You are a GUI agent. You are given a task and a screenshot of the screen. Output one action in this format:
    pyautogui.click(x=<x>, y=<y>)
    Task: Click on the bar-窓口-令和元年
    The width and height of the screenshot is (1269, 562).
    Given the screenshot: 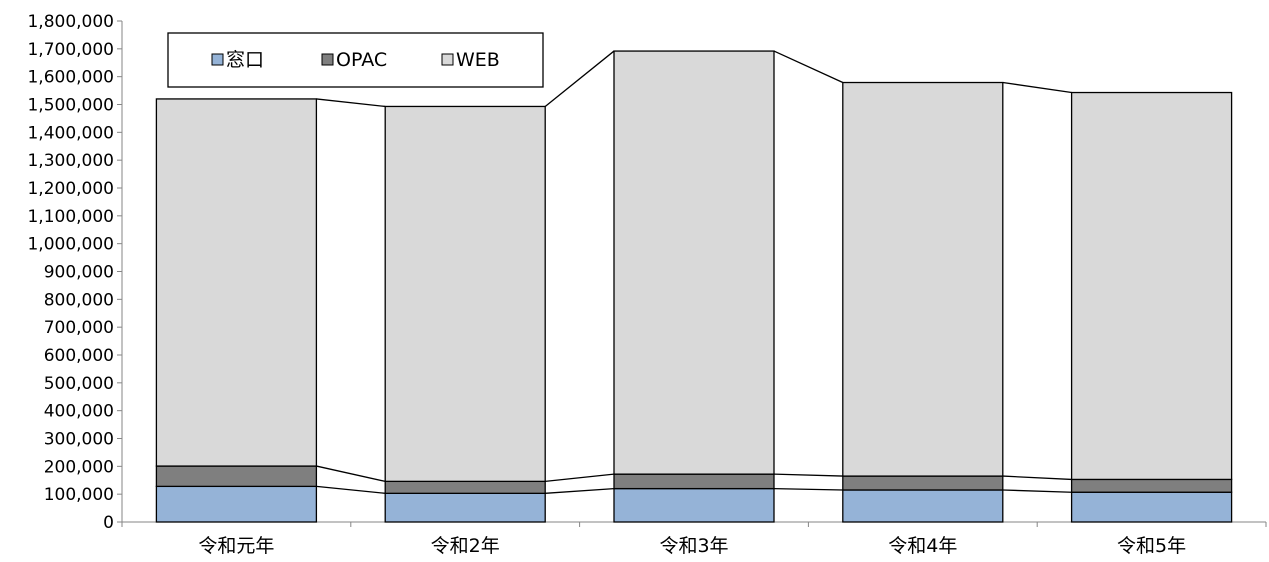 What is the action you would take?
    pyautogui.click(x=236, y=504)
    